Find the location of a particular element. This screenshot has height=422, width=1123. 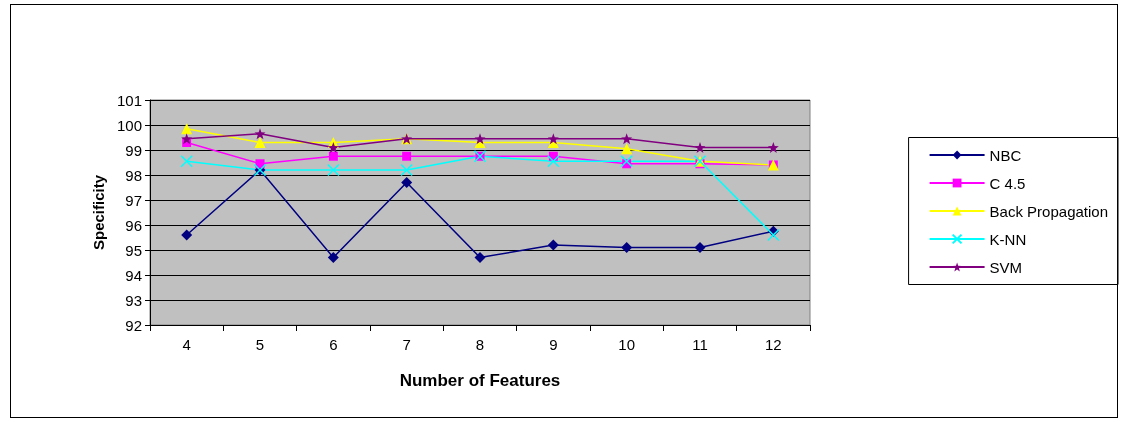

legend-label: K-NN is located at coordinates (1008, 239).